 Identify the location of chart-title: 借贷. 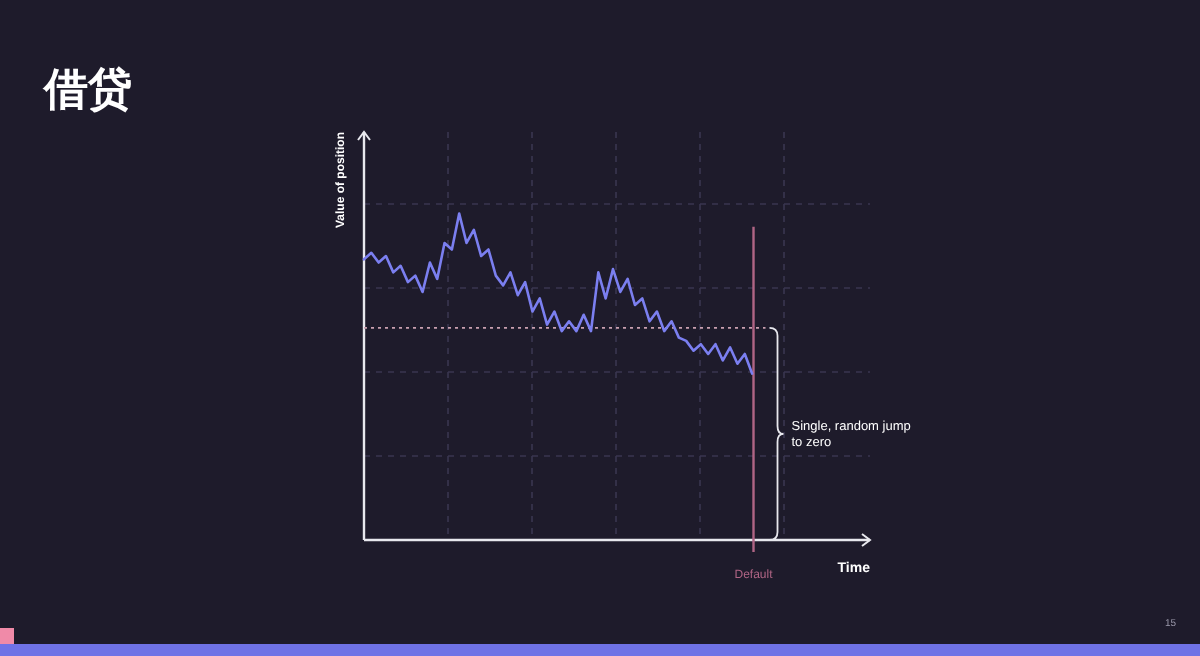
(87, 89).